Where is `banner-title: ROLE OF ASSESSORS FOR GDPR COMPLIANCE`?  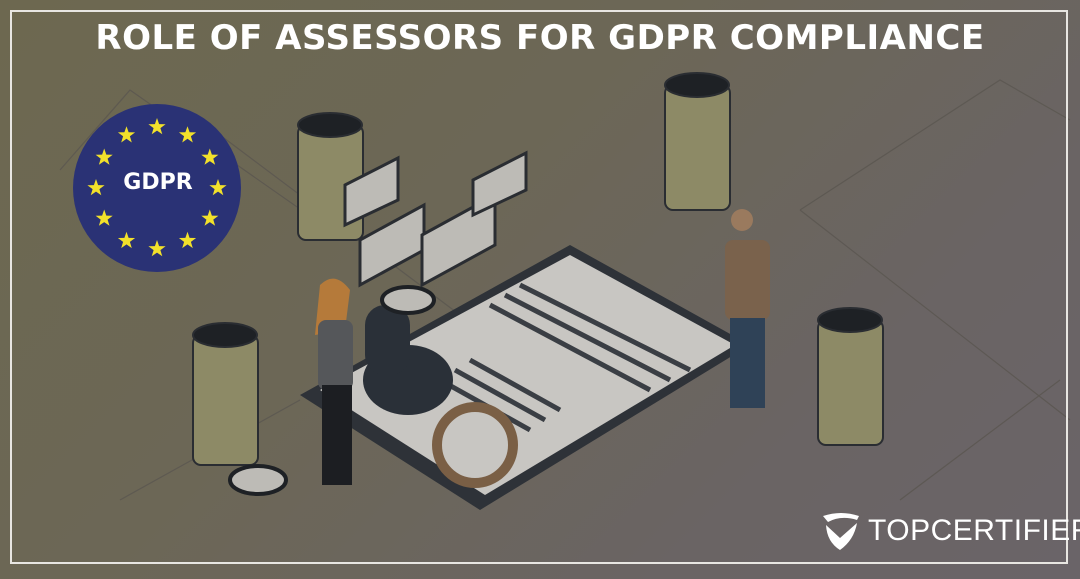
banner-title: ROLE OF ASSESSORS FOR GDPR COMPLIANCE is located at coordinates (540, 38).